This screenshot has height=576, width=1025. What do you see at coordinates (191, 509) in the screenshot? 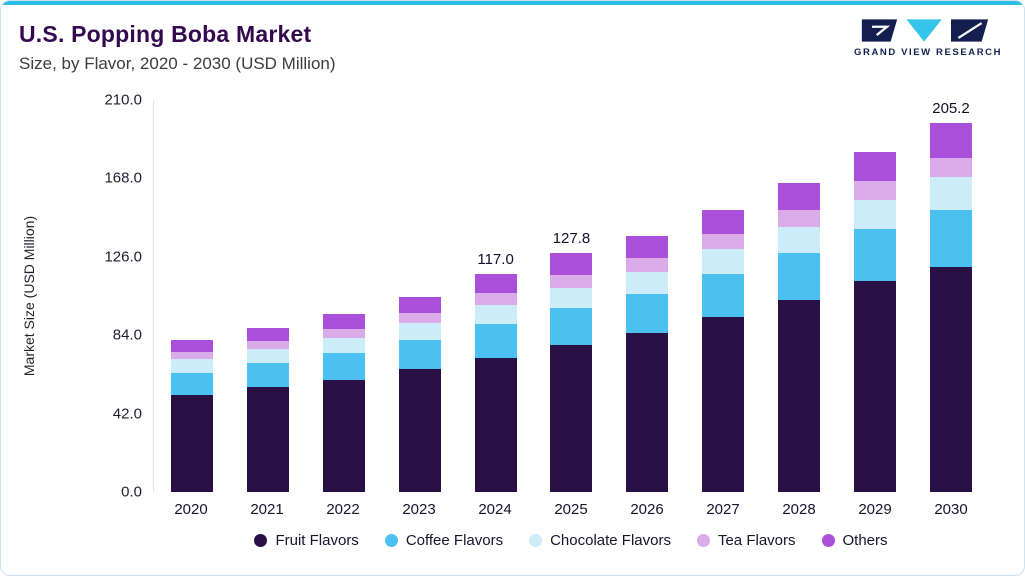
I see `x-tick-label: 2020` at bounding box center [191, 509].